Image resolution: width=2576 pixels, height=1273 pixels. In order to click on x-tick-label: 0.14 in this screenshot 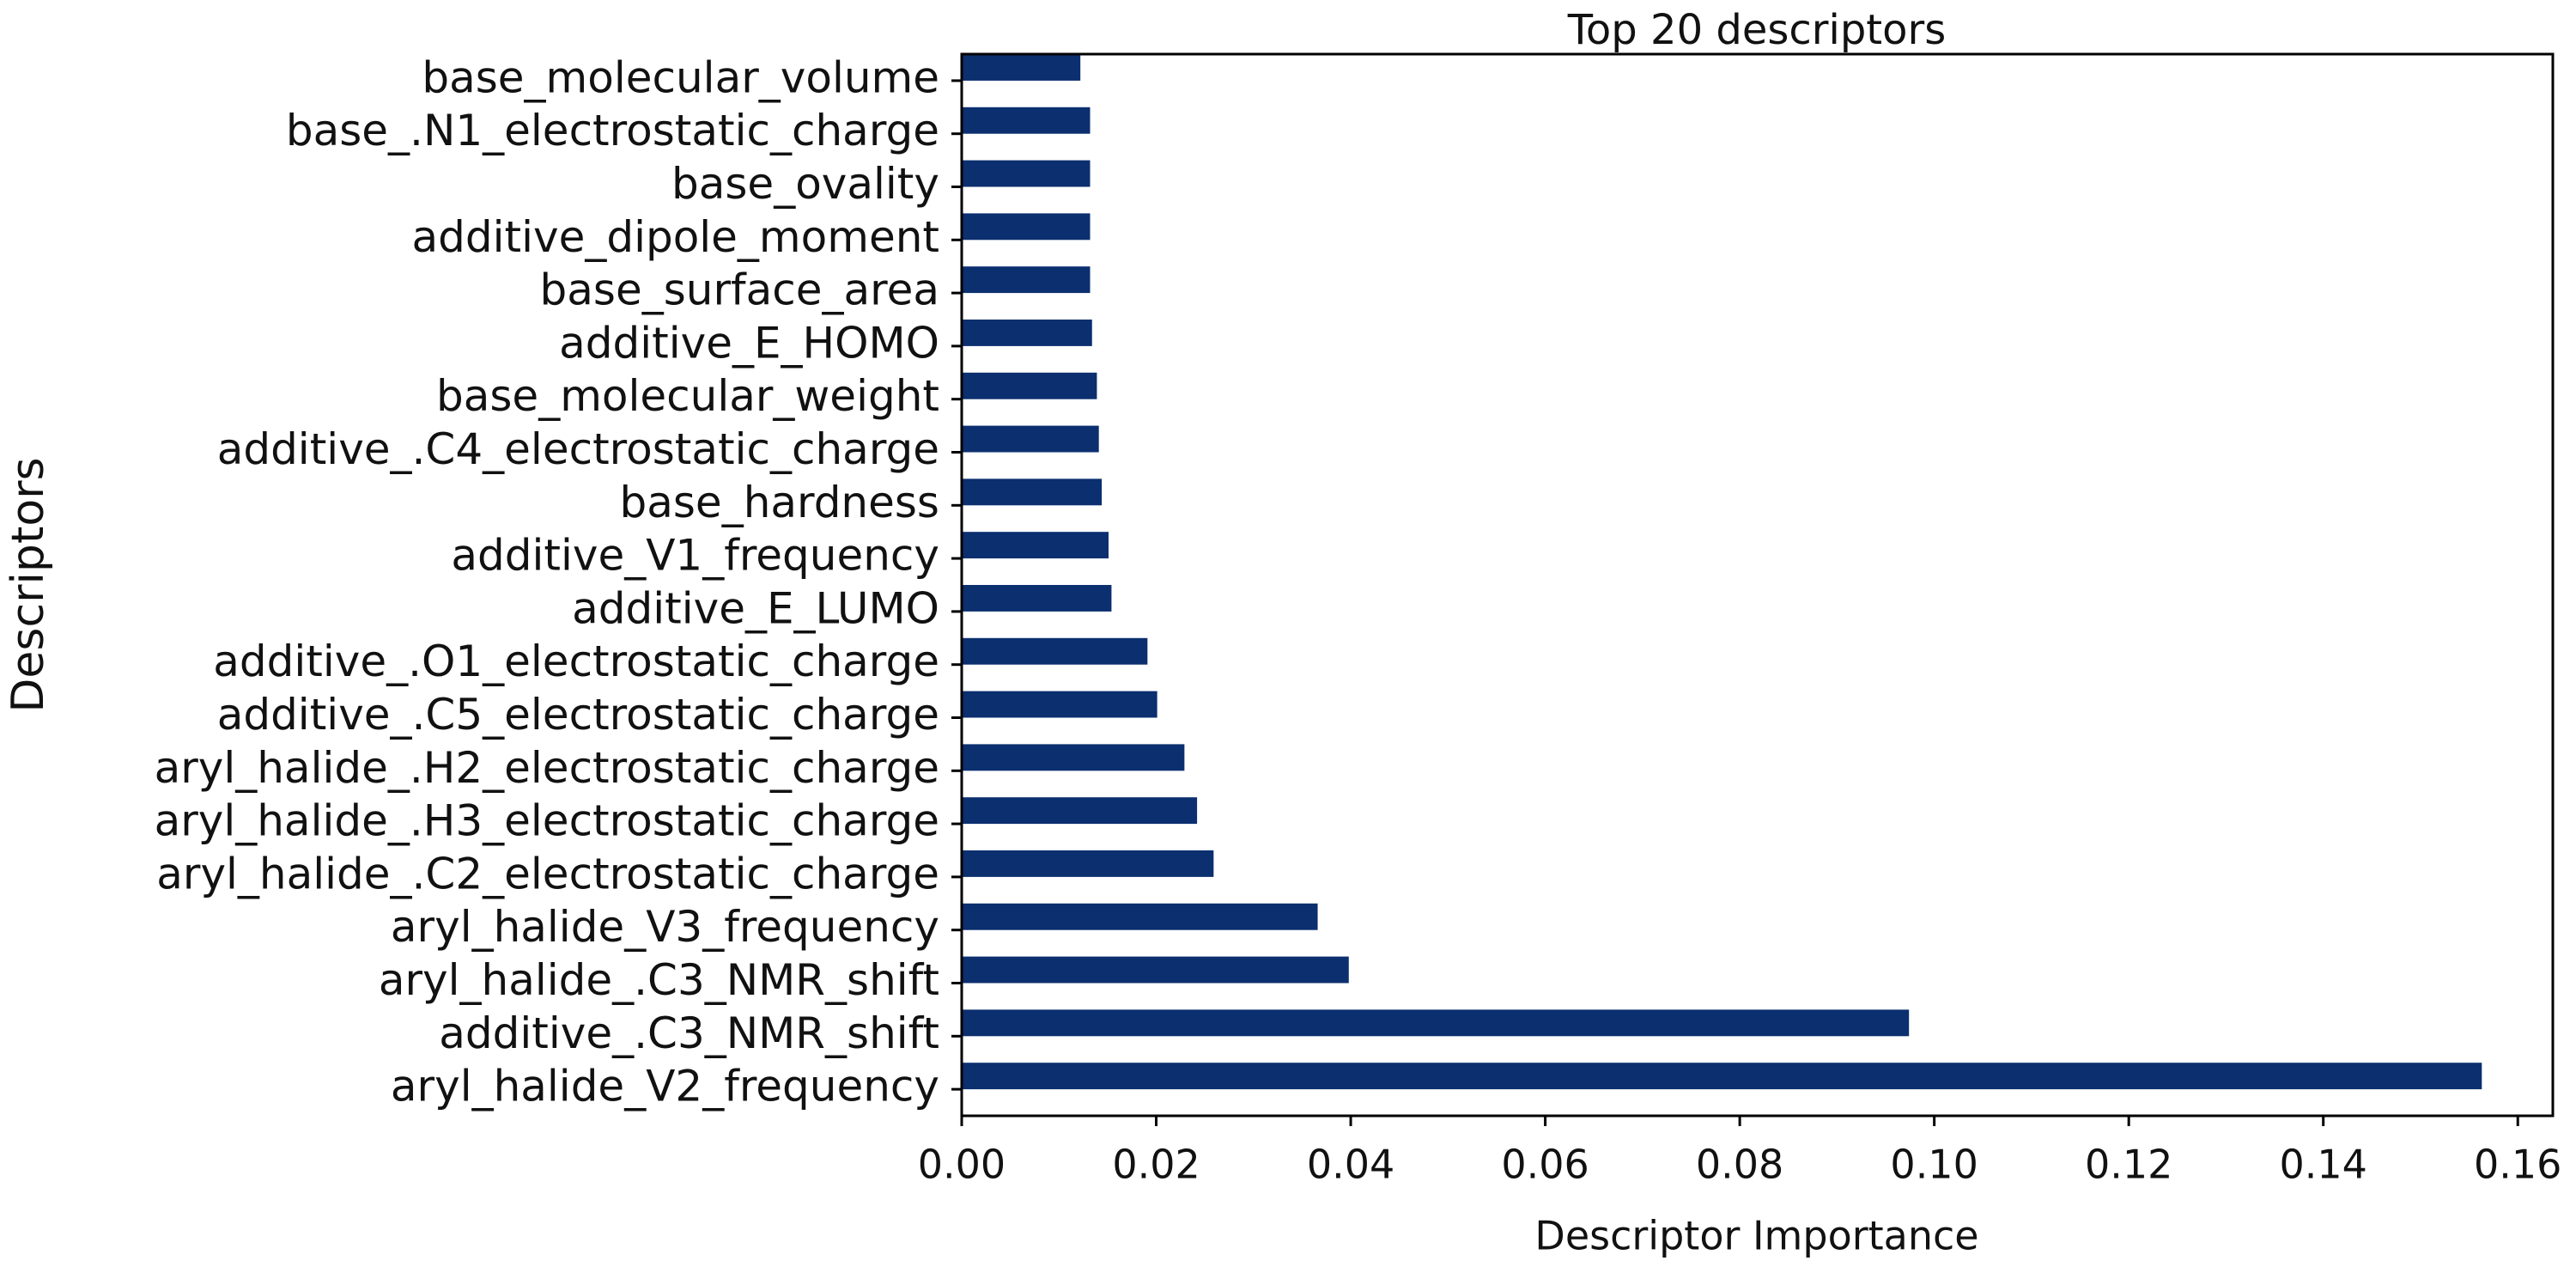, I will do `click(2323, 1165)`.